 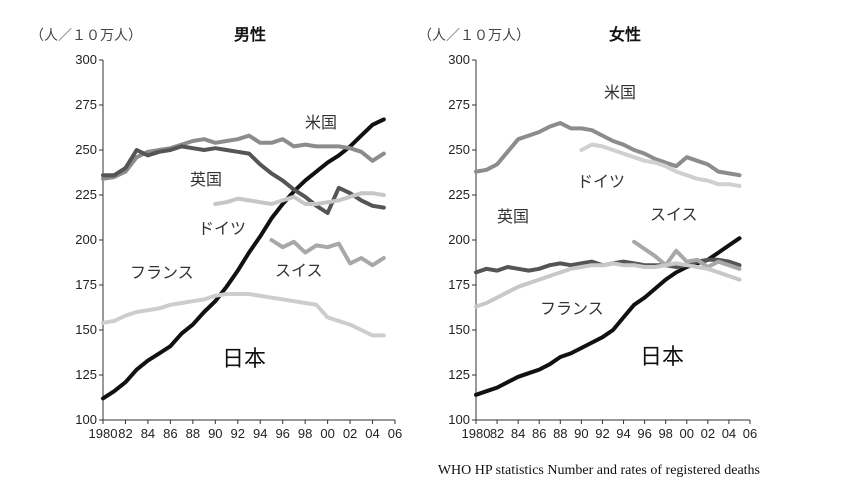 What do you see at coordinates (250, 34) in the screenshot?
I see `chart-title: 男性` at bounding box center [250, 34].